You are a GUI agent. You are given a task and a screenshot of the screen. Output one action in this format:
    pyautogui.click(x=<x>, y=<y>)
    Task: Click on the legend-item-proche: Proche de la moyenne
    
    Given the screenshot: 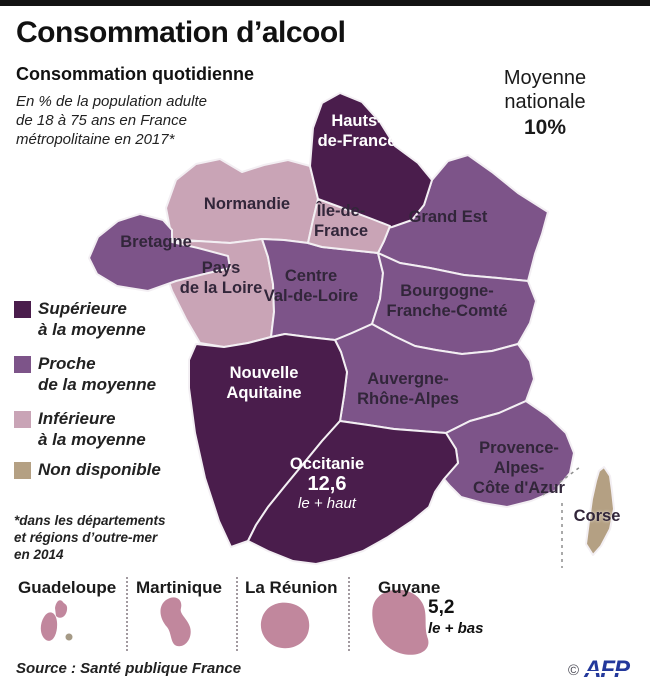 What is the action you would take?
    pyautogui.click(x=85, y=374)
    